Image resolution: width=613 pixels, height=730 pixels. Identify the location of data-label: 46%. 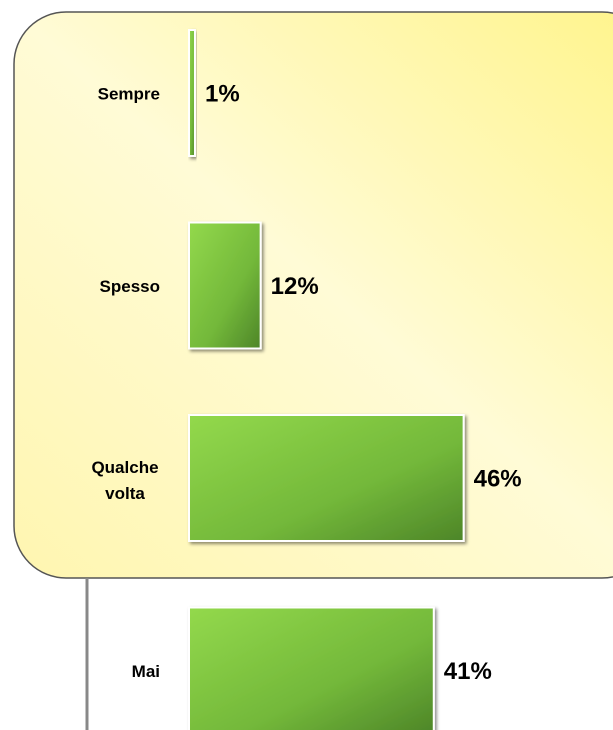
(498, 478).